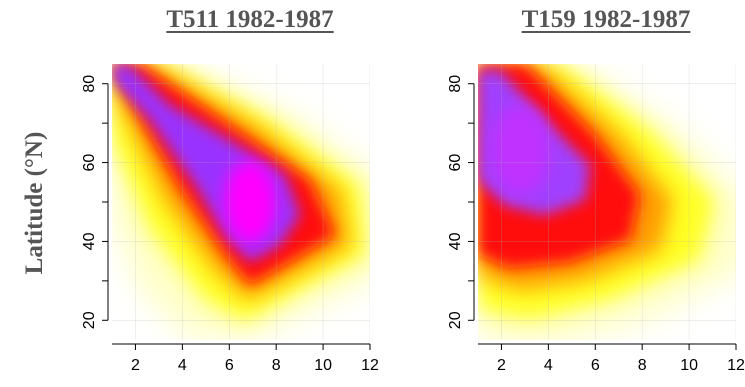  I want to click on x-tick-label-t159: 6, so click(595, 365).